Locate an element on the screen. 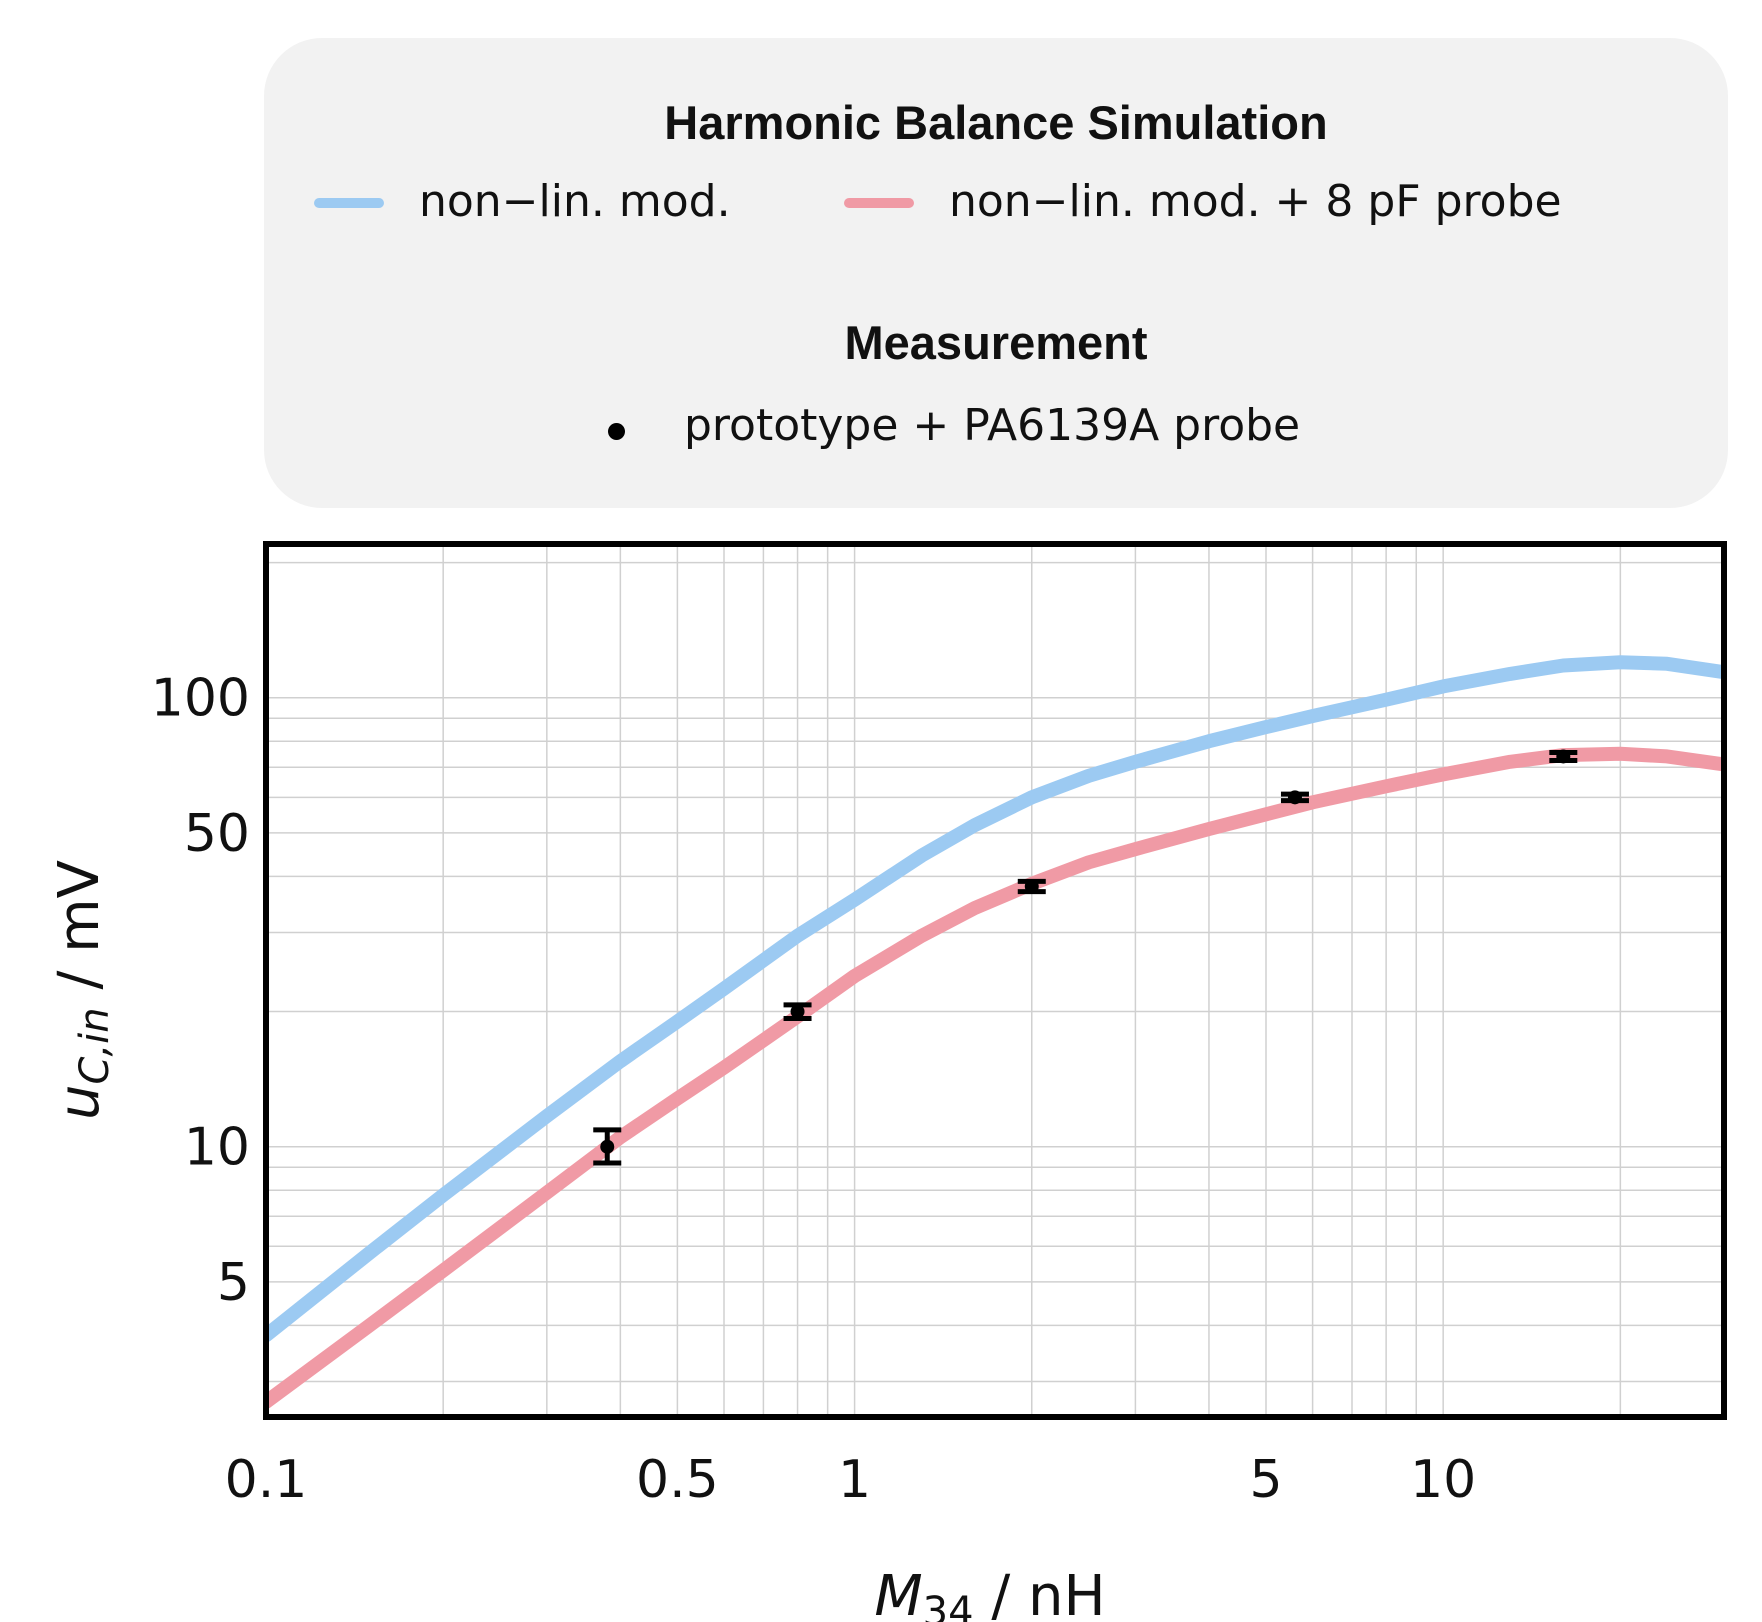 The height and width of the screenshot is (1622, 1762). y-tick-label-2: 50 is located at coordinates (217, 834).